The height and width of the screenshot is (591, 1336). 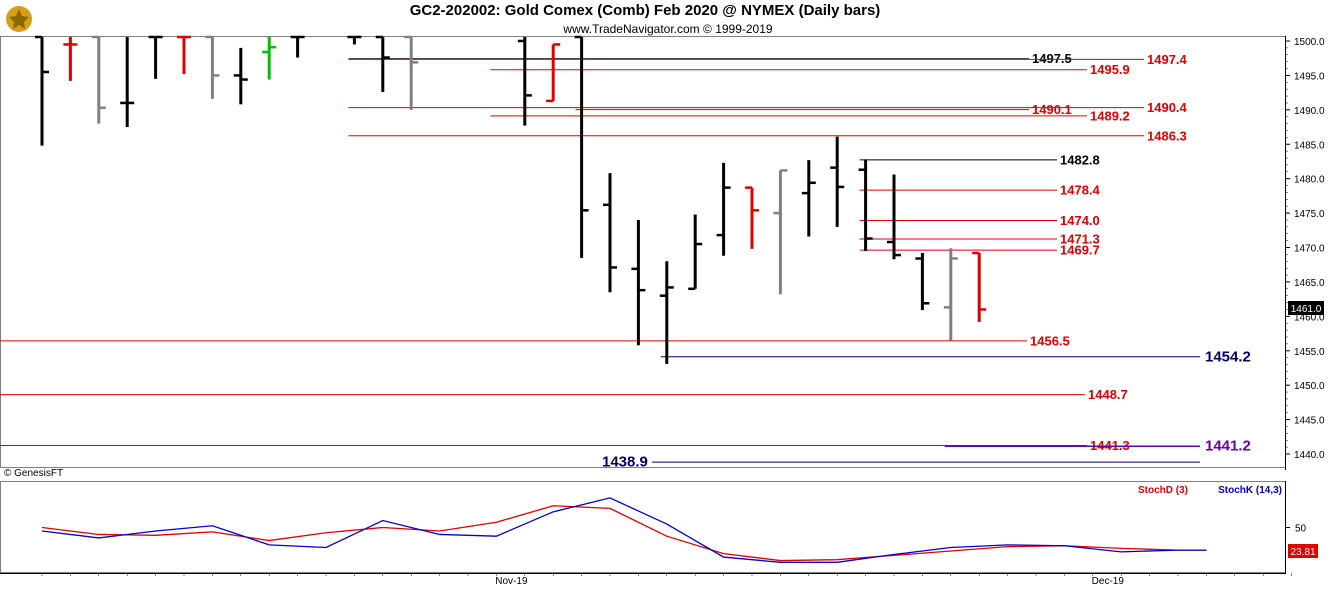 I want to click on y-tick-label: 1500.0, so click(x=1309, y=42).